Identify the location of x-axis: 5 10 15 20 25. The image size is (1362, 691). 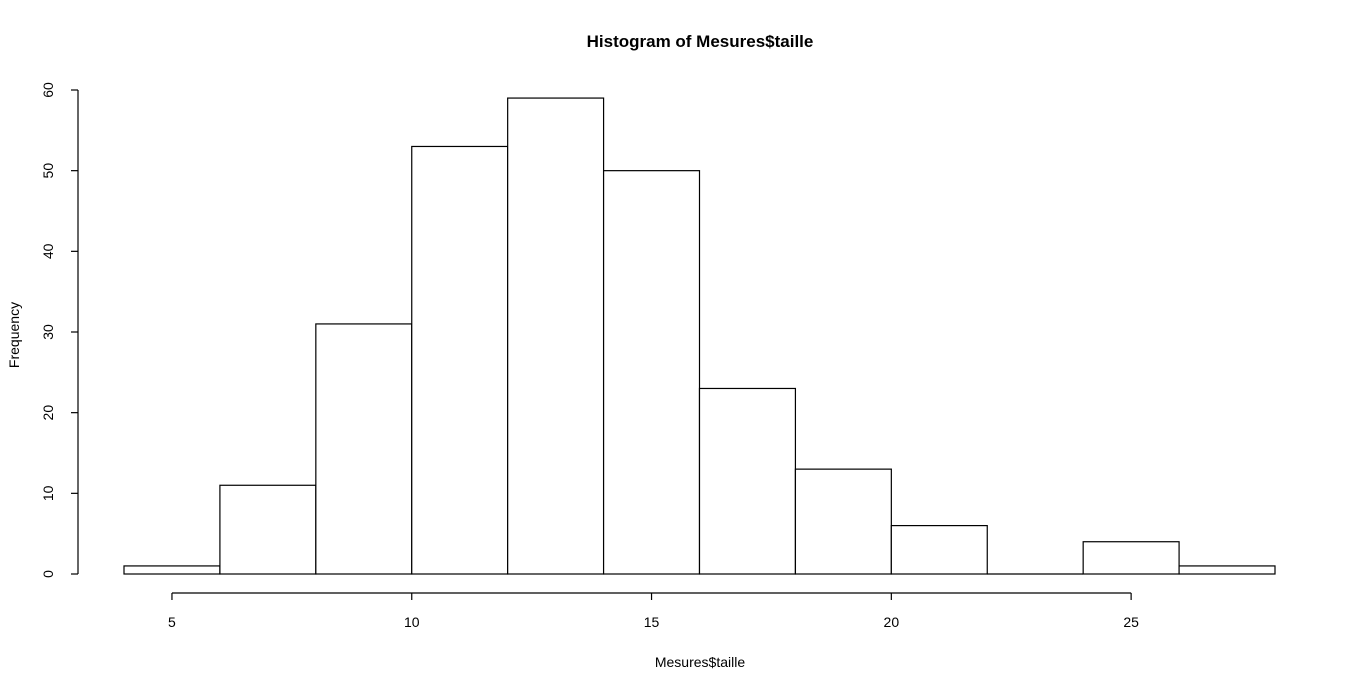
(653, 611).